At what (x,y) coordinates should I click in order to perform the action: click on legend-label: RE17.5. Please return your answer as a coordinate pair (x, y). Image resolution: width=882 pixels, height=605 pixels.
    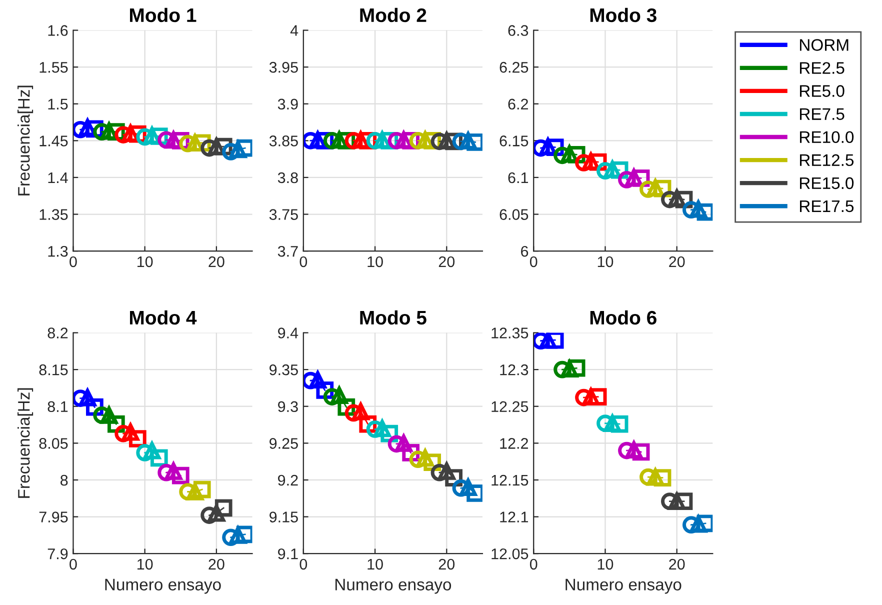
    Looking at the image, I should click on (827, 206).